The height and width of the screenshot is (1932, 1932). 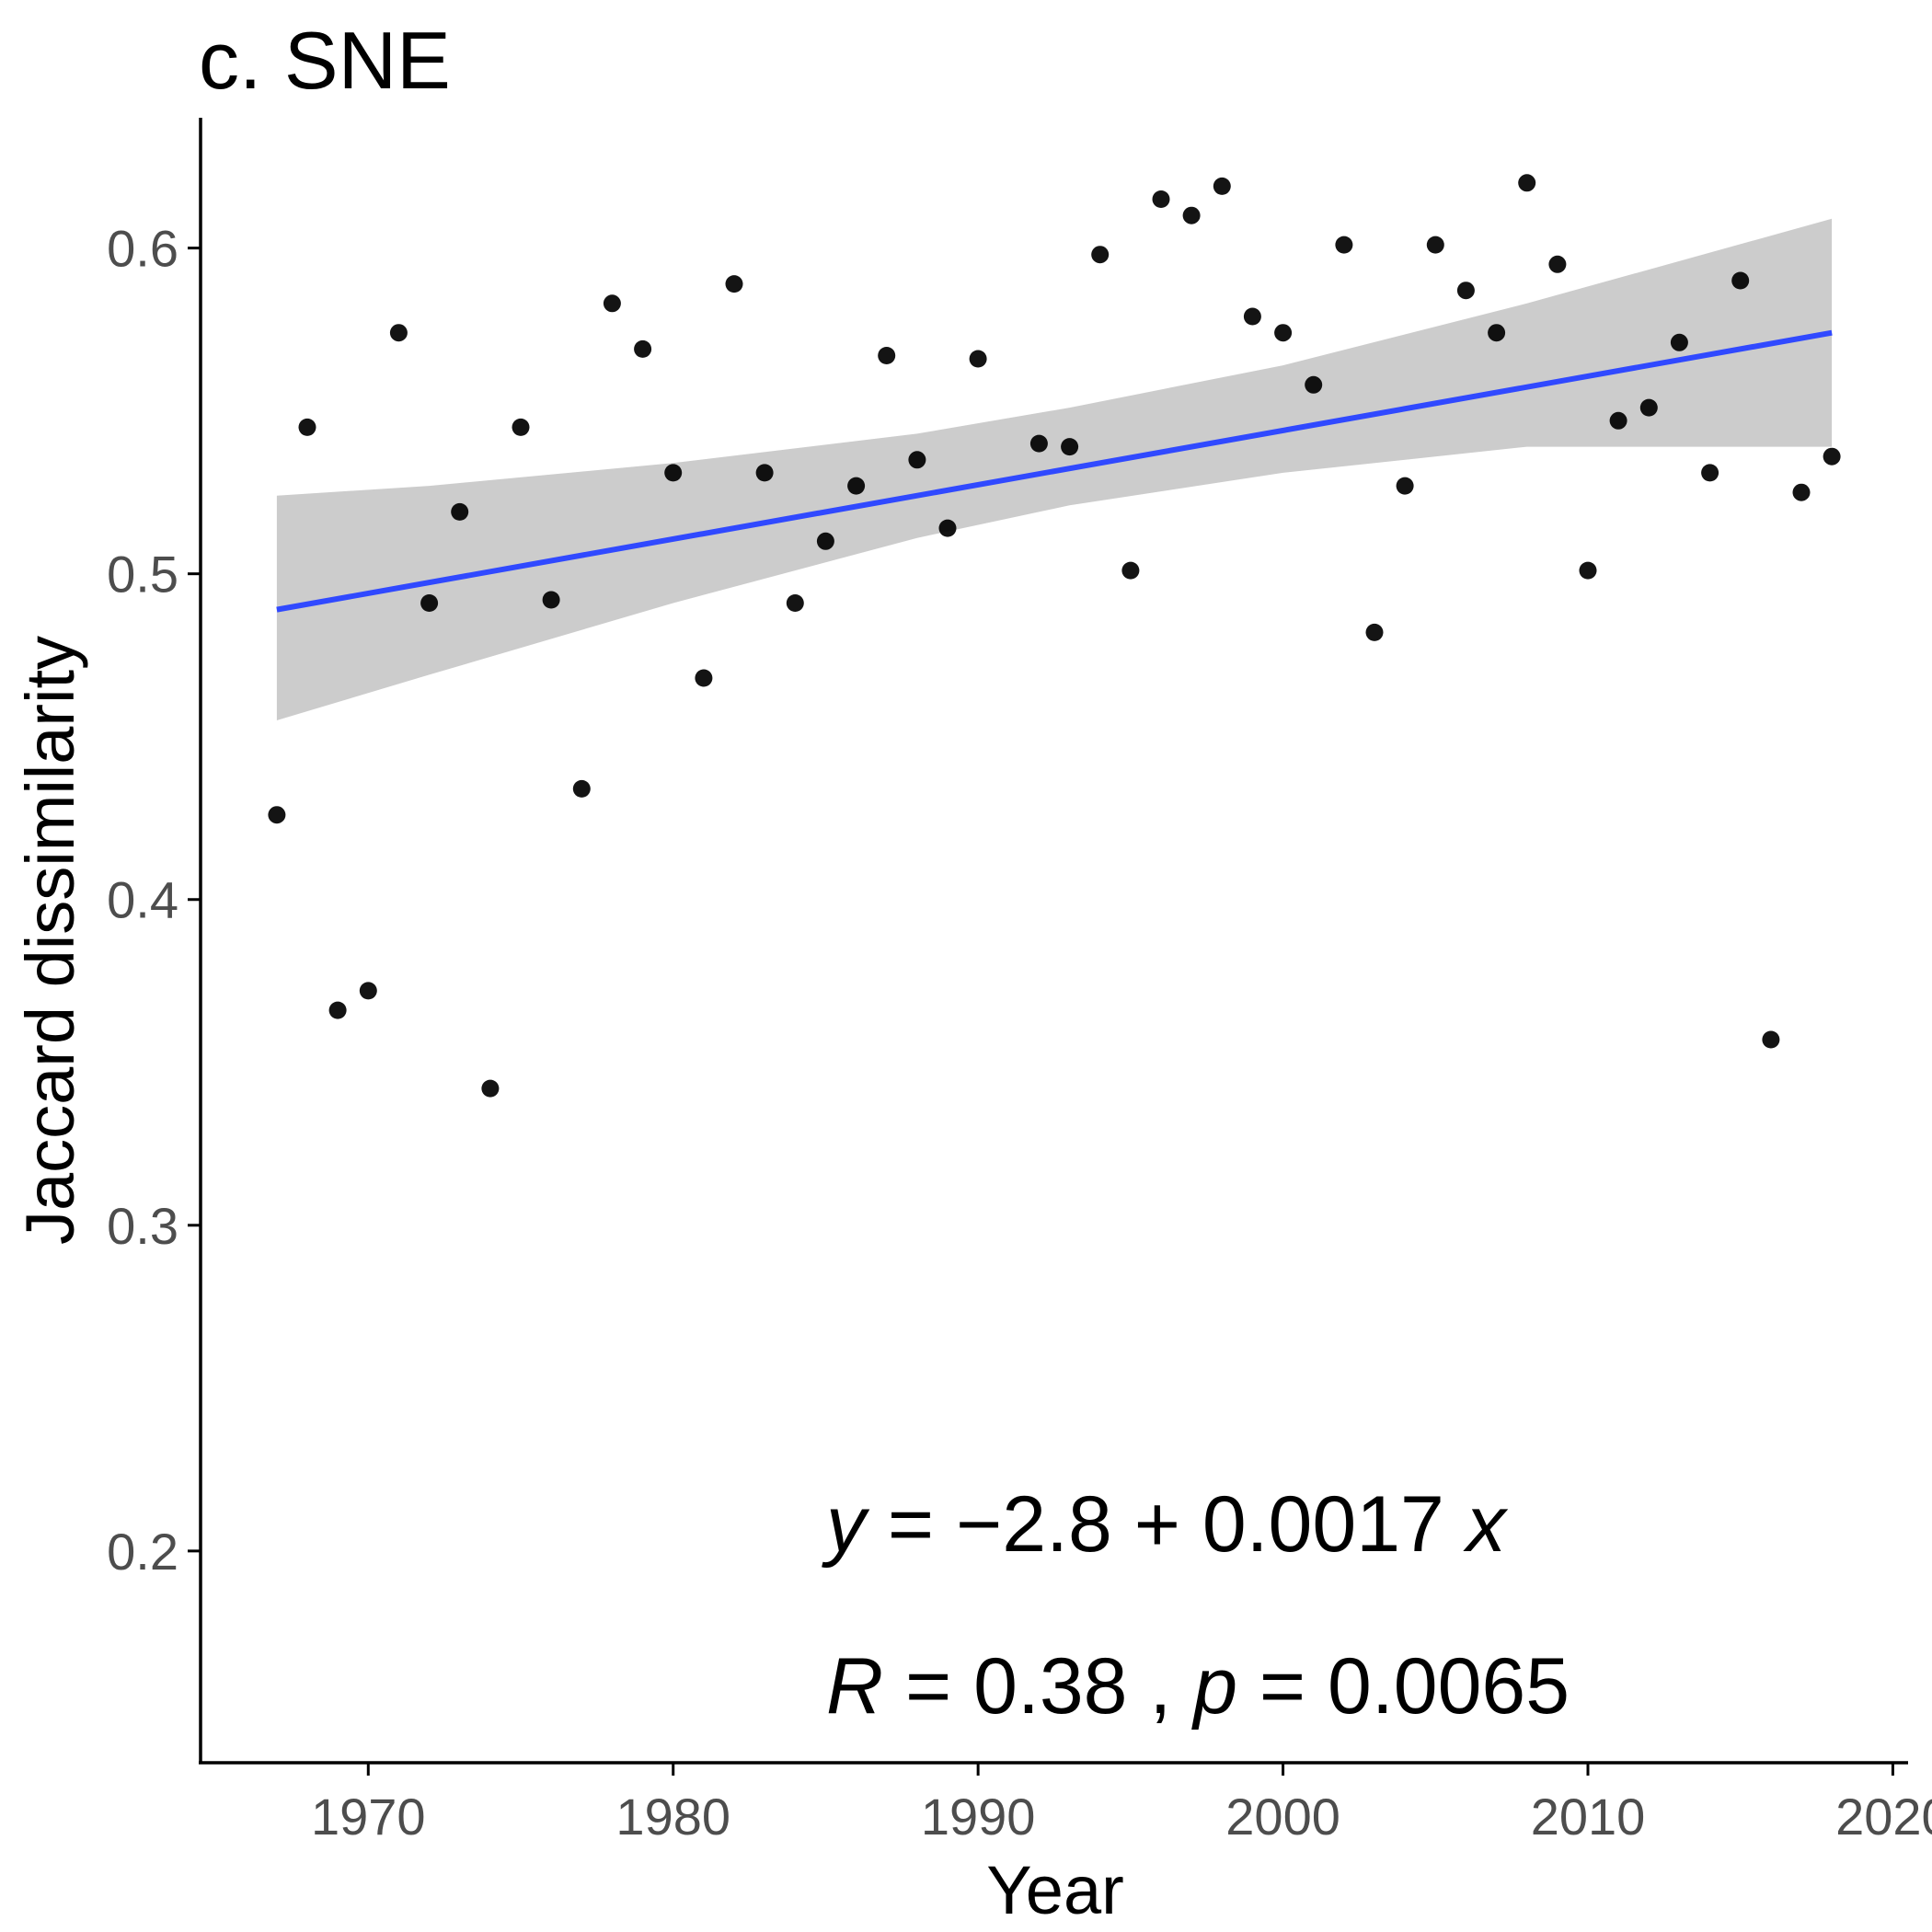 What do you see at coordinates (1055, 1890) in the screenshot?
I see `x-axis-title: Year` at bounding box center [1055, 1890].